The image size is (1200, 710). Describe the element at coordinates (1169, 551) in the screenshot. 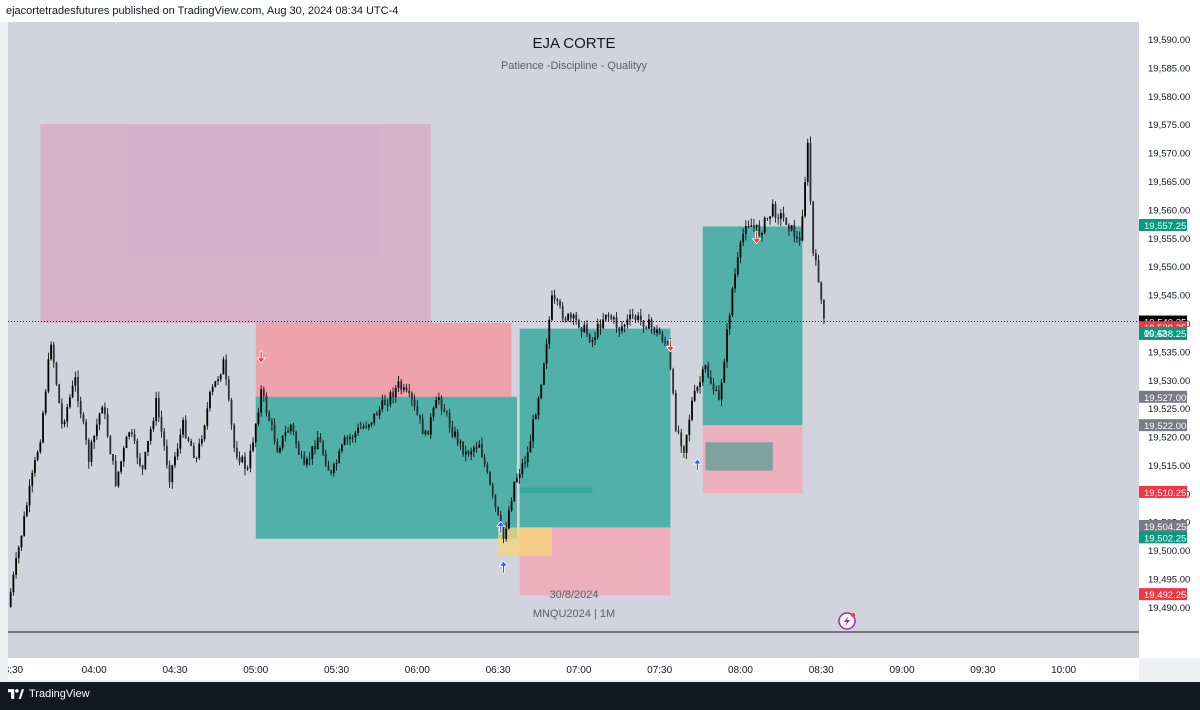

I see `price-tick-label: 19,500.00` at that location.